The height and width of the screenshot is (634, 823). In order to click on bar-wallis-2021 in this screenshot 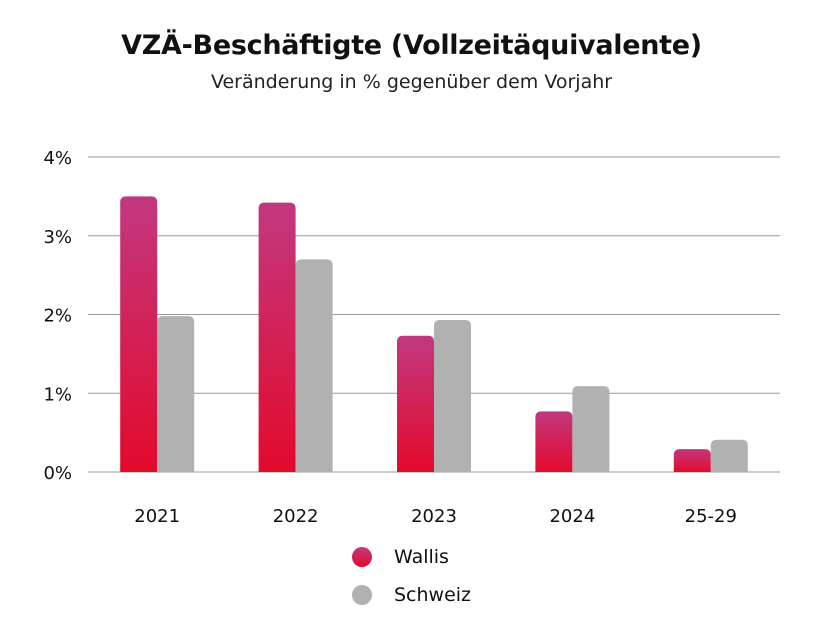, I will do `click(139, 334)`.